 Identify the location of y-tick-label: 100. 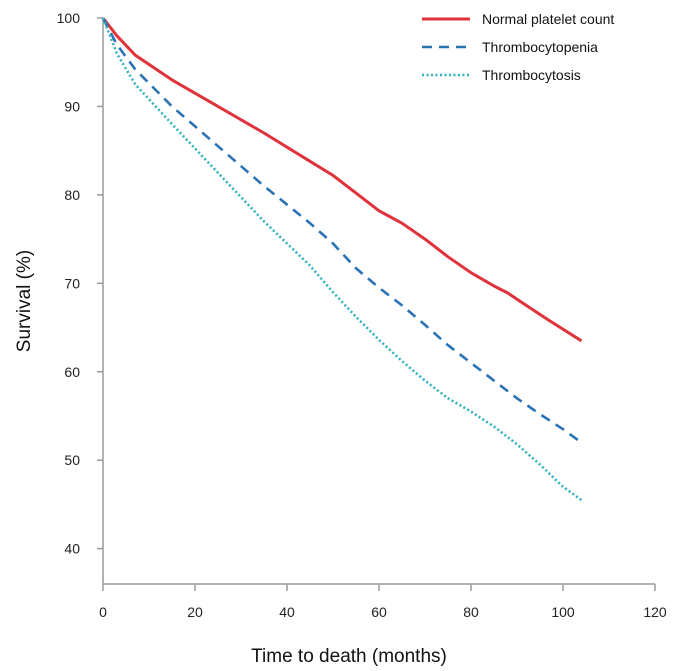
(69, 18).